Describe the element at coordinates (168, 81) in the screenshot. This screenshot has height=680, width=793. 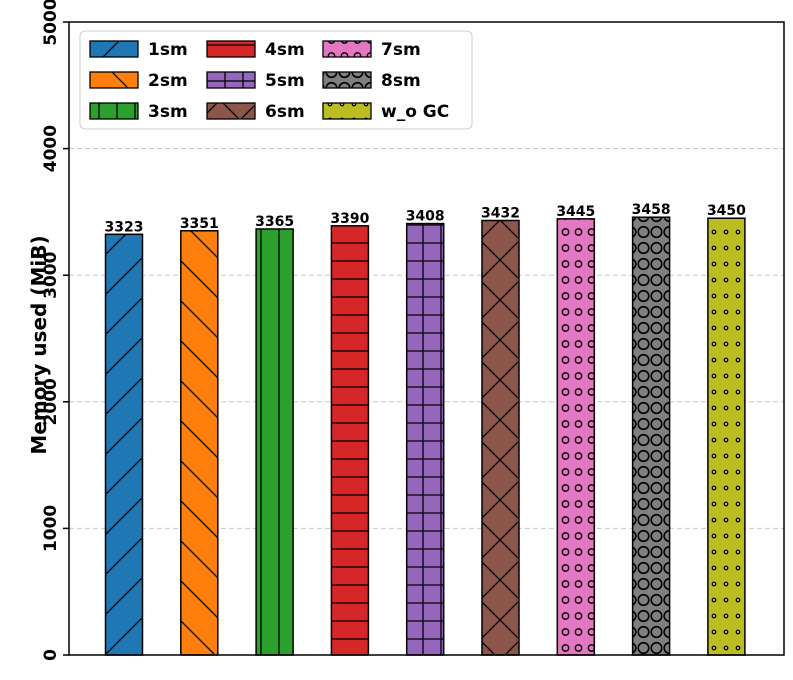
I see `legend-label: 2sm` at that location.